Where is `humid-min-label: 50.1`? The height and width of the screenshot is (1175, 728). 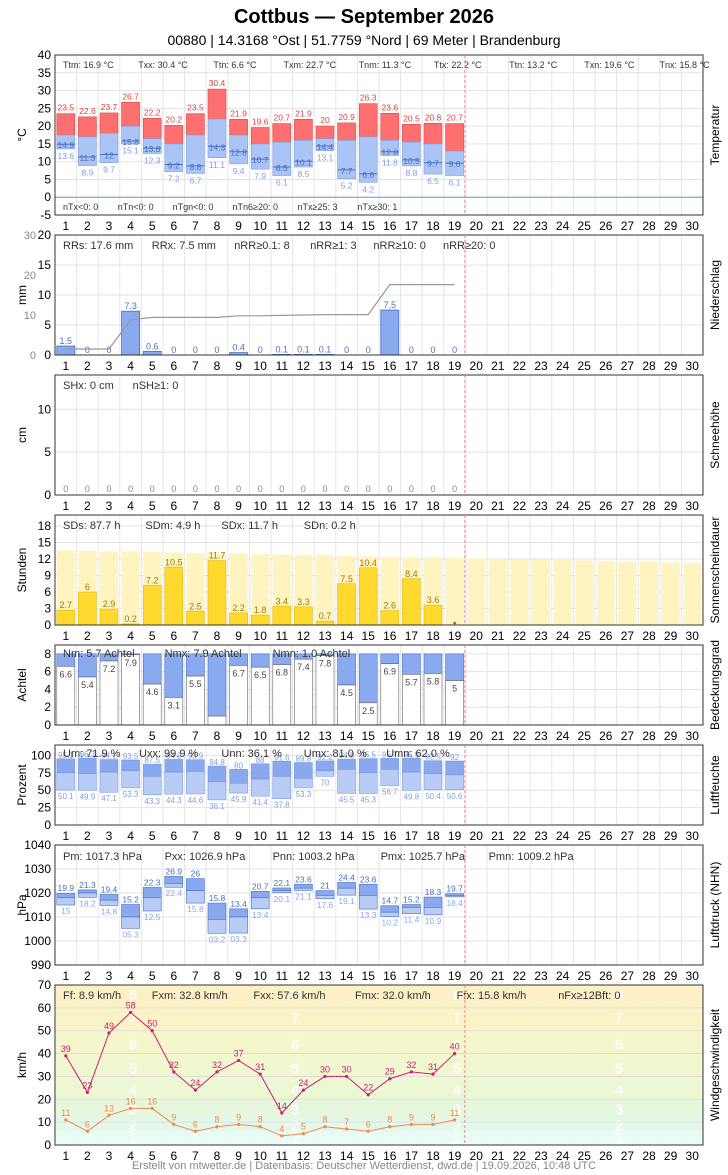
humid-min-label: 50.1 is located at coordinates (66, 796).